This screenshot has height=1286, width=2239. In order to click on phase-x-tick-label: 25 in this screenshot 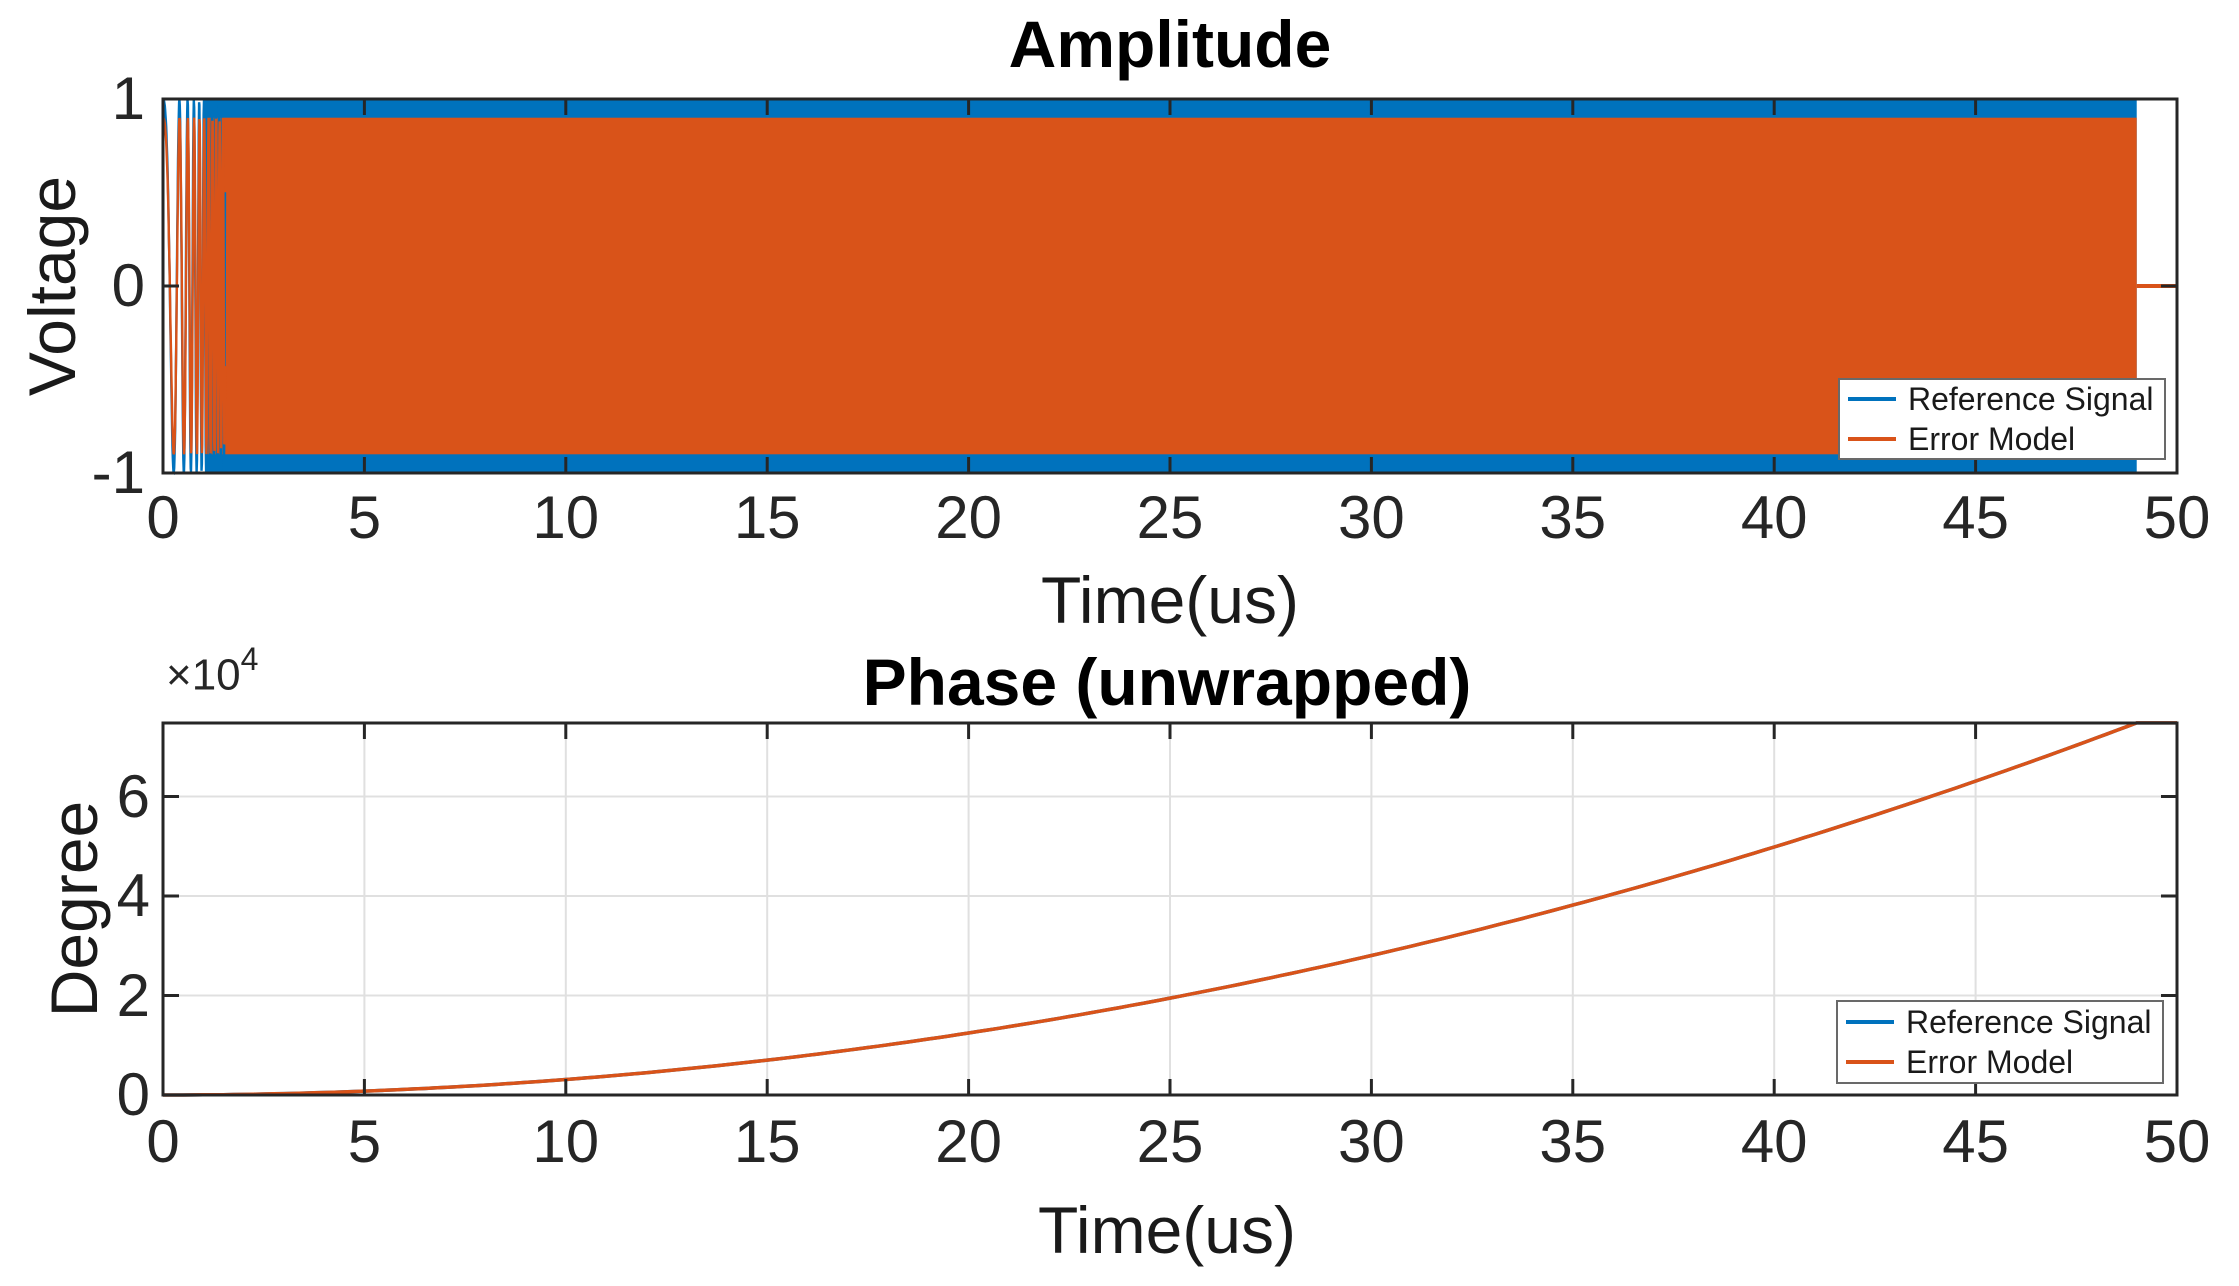, I will do `click(1170, 1141)`.